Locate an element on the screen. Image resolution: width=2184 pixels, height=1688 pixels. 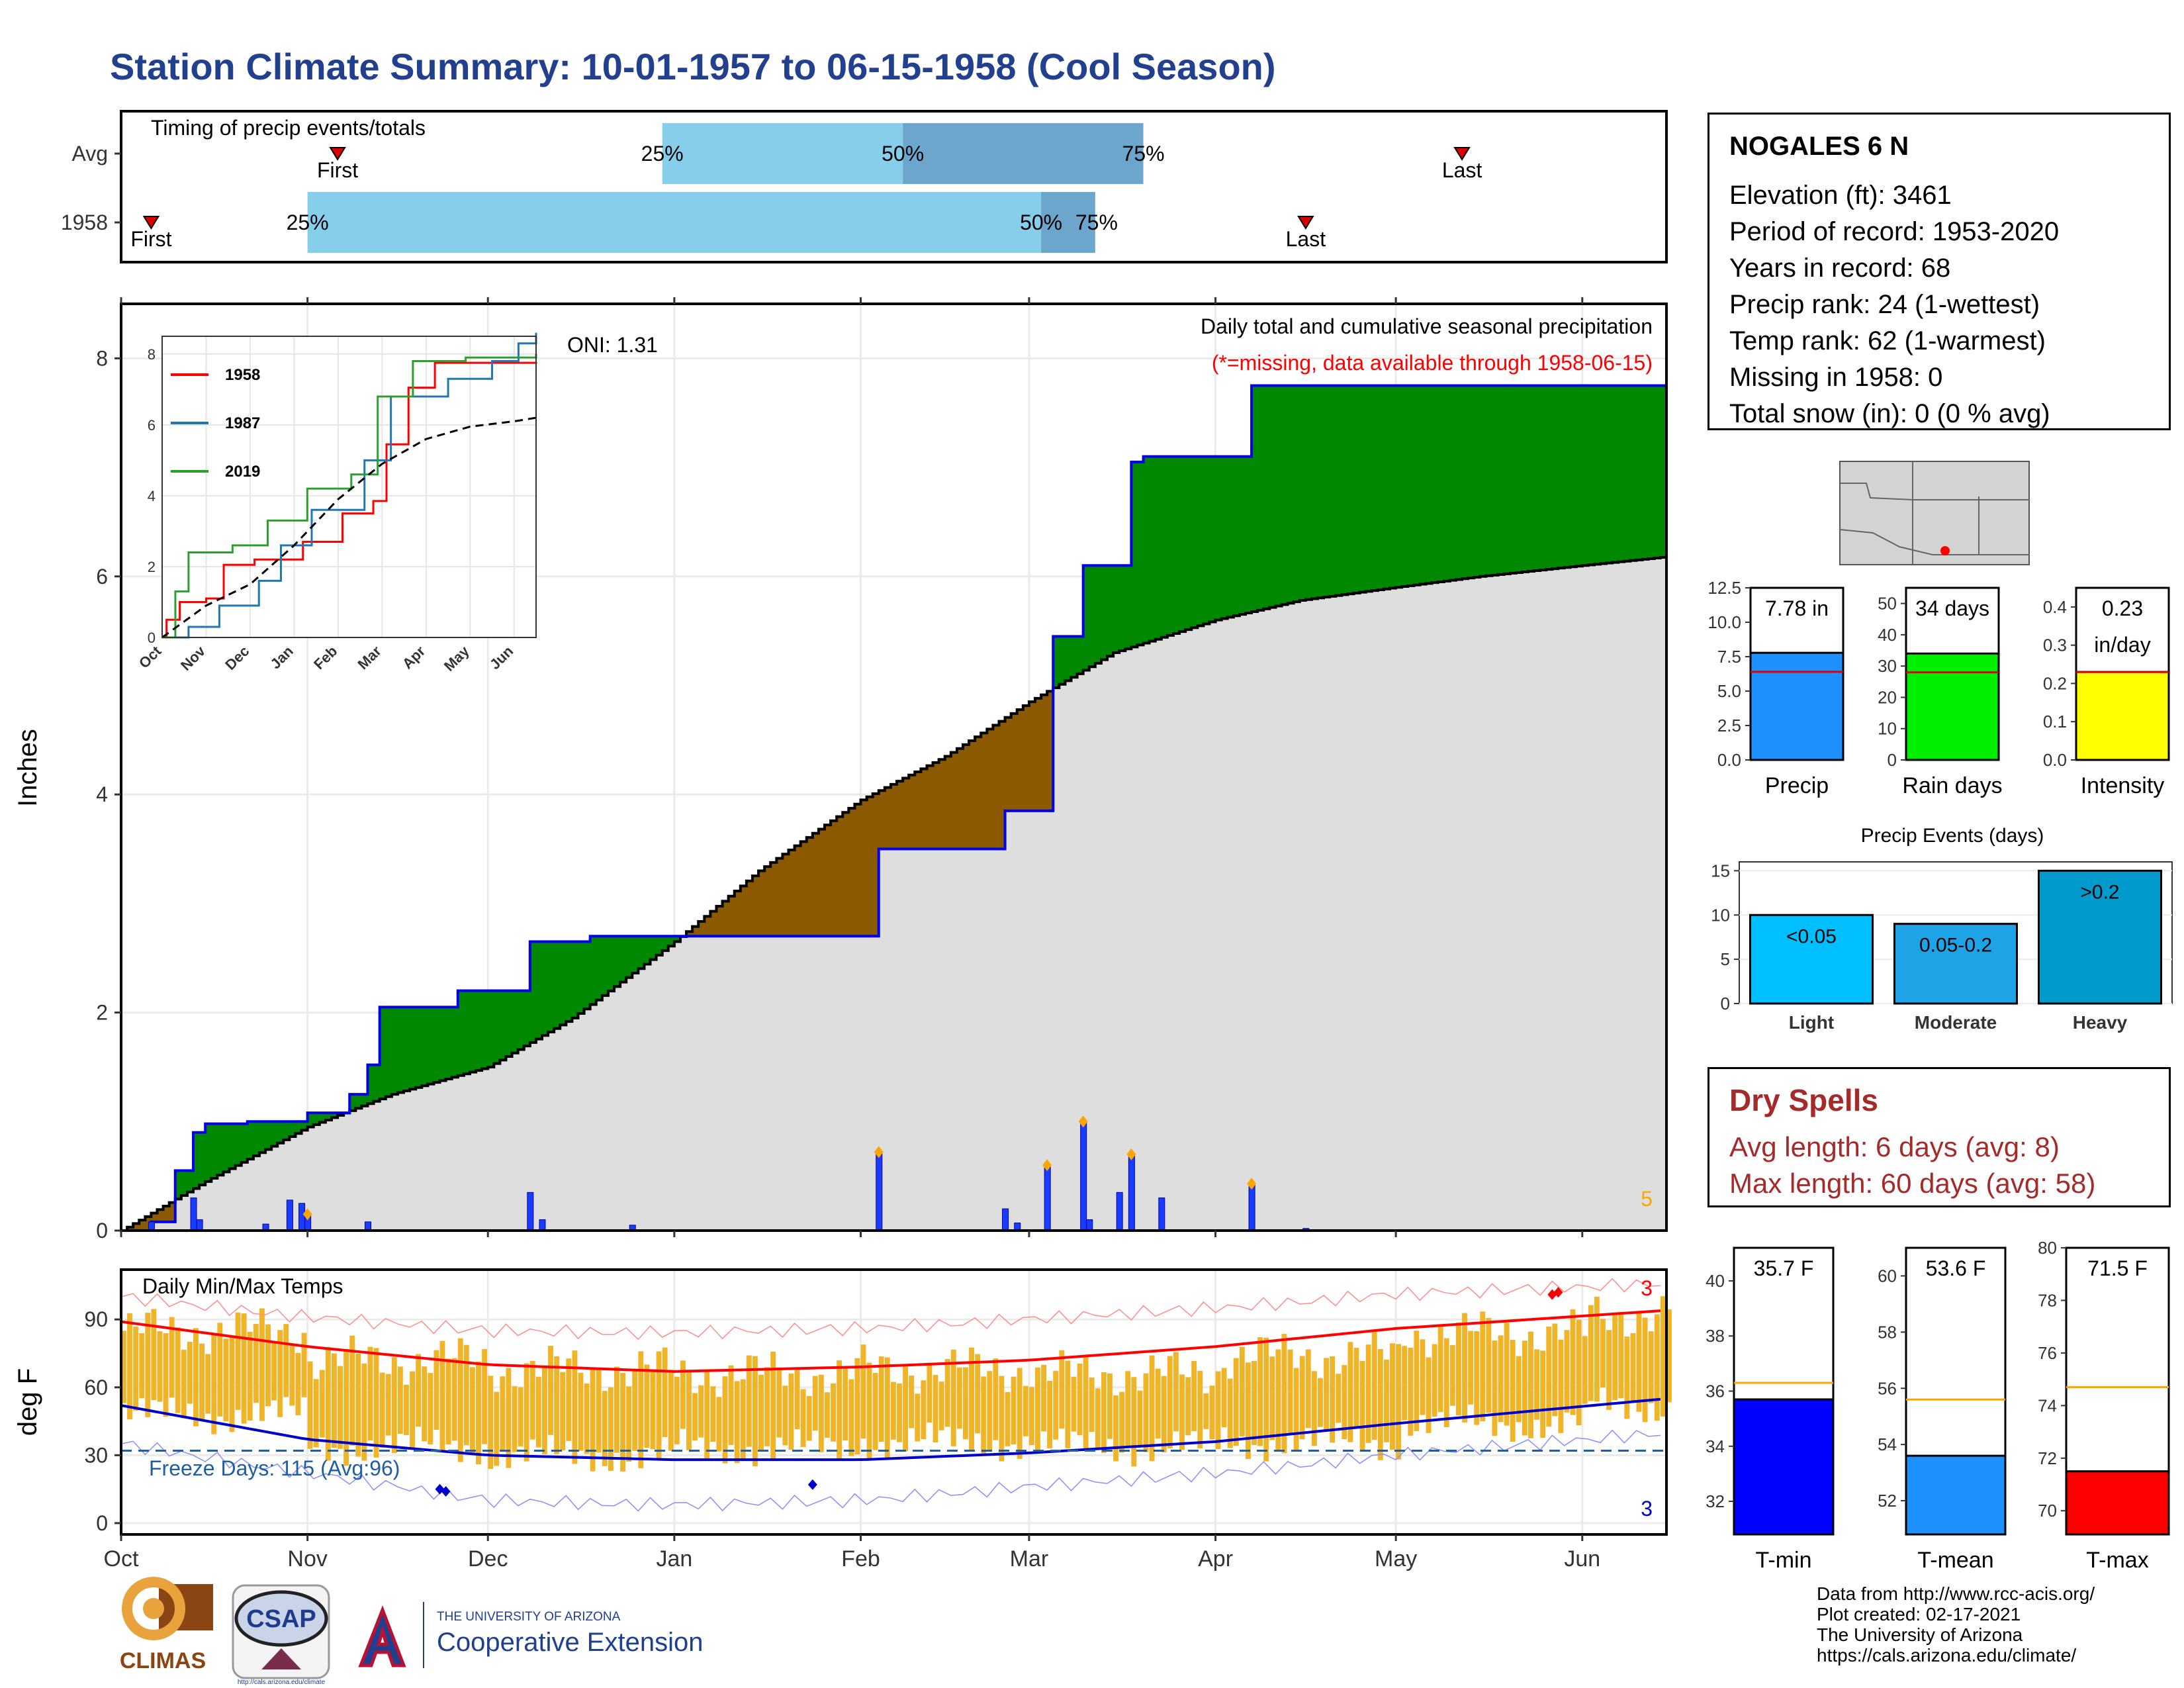
timing-row-label: Avg is located at coordinates (89, 153).